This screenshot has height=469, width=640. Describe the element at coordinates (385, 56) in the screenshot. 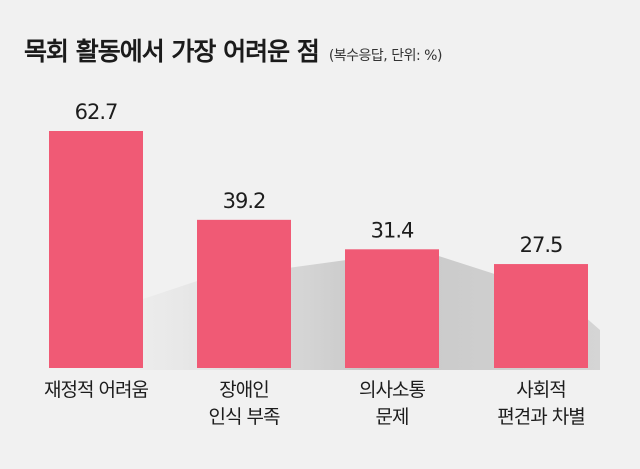

I see `chart-subtitle: (복수응답, 단위: %)` at that location.